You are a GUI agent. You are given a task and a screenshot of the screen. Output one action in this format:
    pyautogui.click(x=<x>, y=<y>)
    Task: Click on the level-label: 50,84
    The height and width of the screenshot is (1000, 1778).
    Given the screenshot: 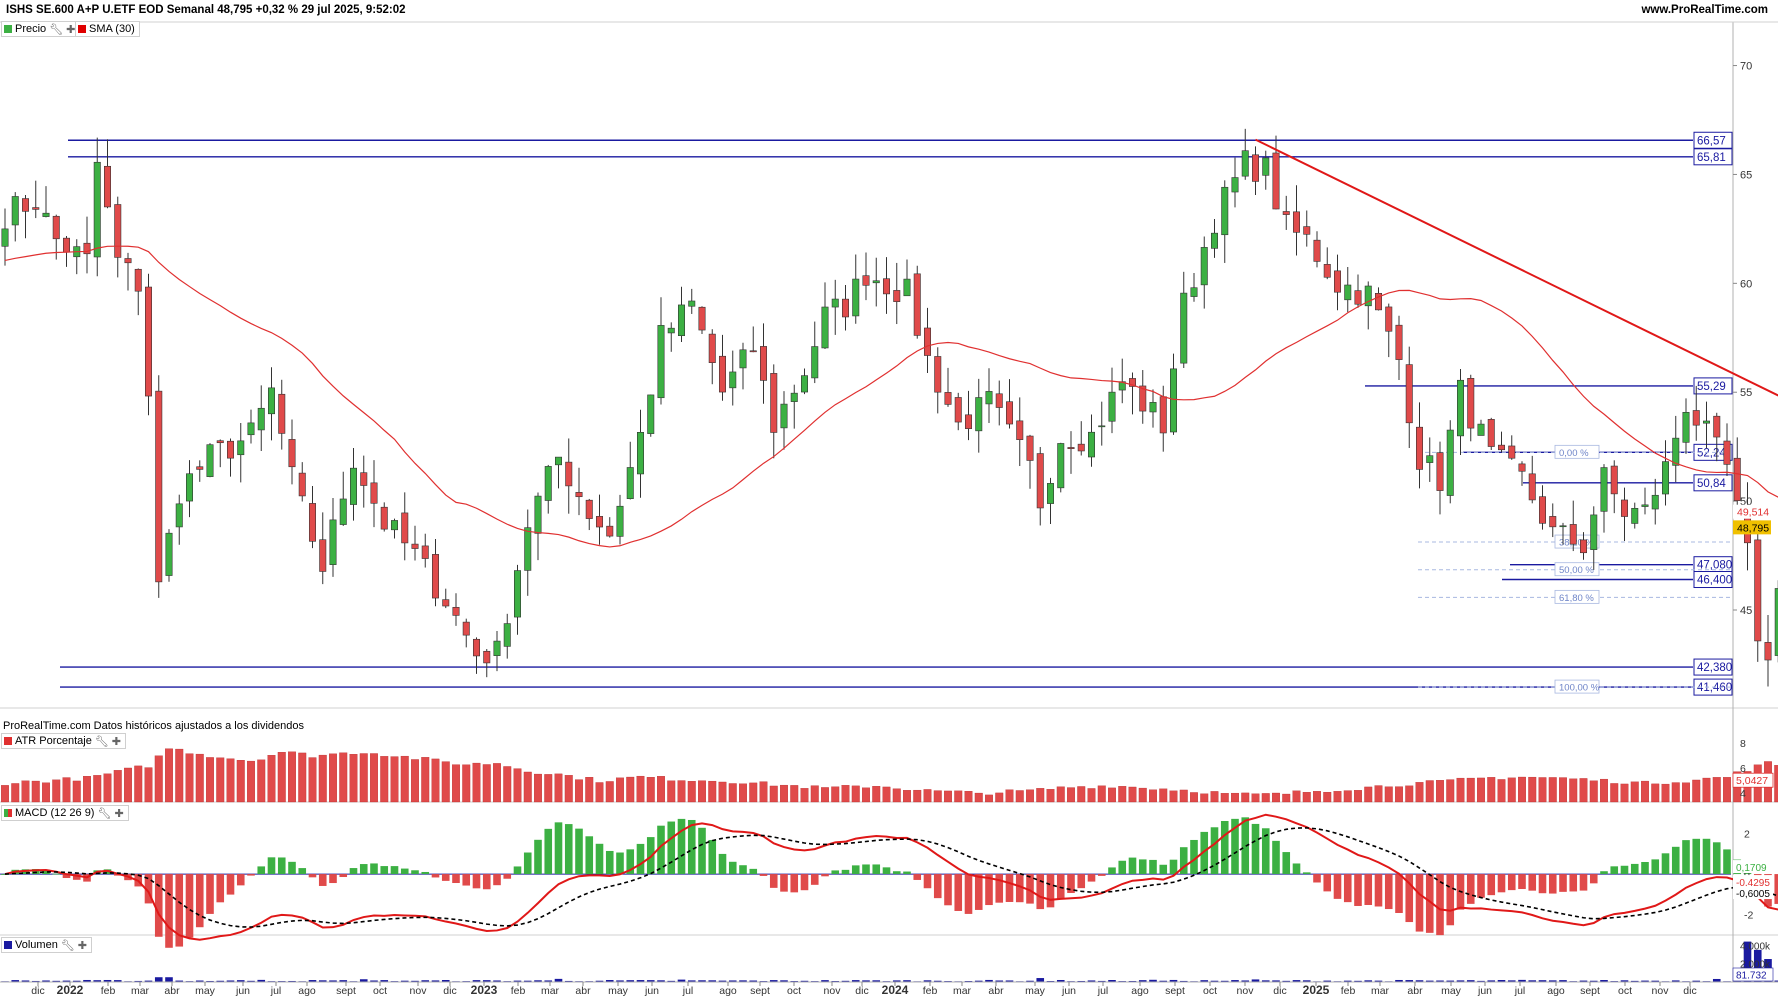 What is the action you would take?
    pyautogui.click(x=1711, y=484)
    